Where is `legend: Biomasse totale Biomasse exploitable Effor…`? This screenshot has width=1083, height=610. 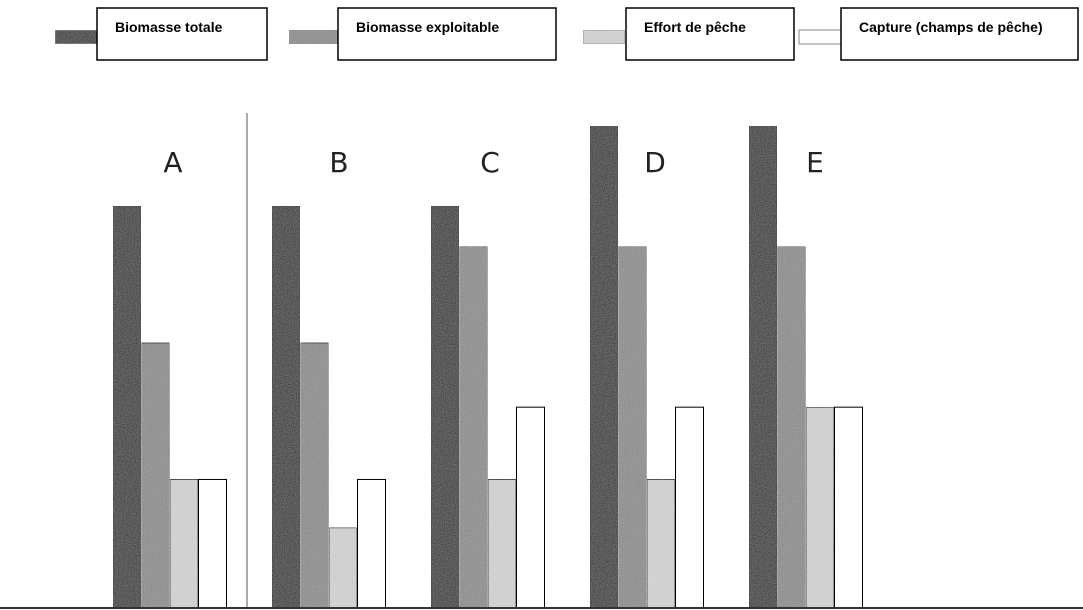 legend: Biomasse totale Biomasse exploitable Effor… is located at coordinates (566, 34).